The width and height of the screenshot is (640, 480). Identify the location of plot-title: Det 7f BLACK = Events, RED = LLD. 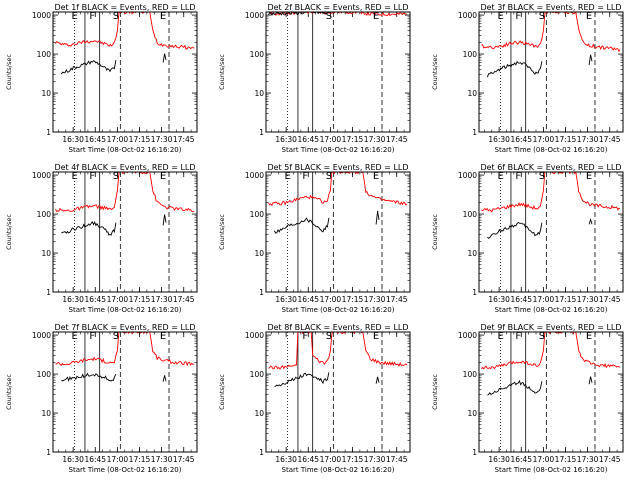
(124, 327).